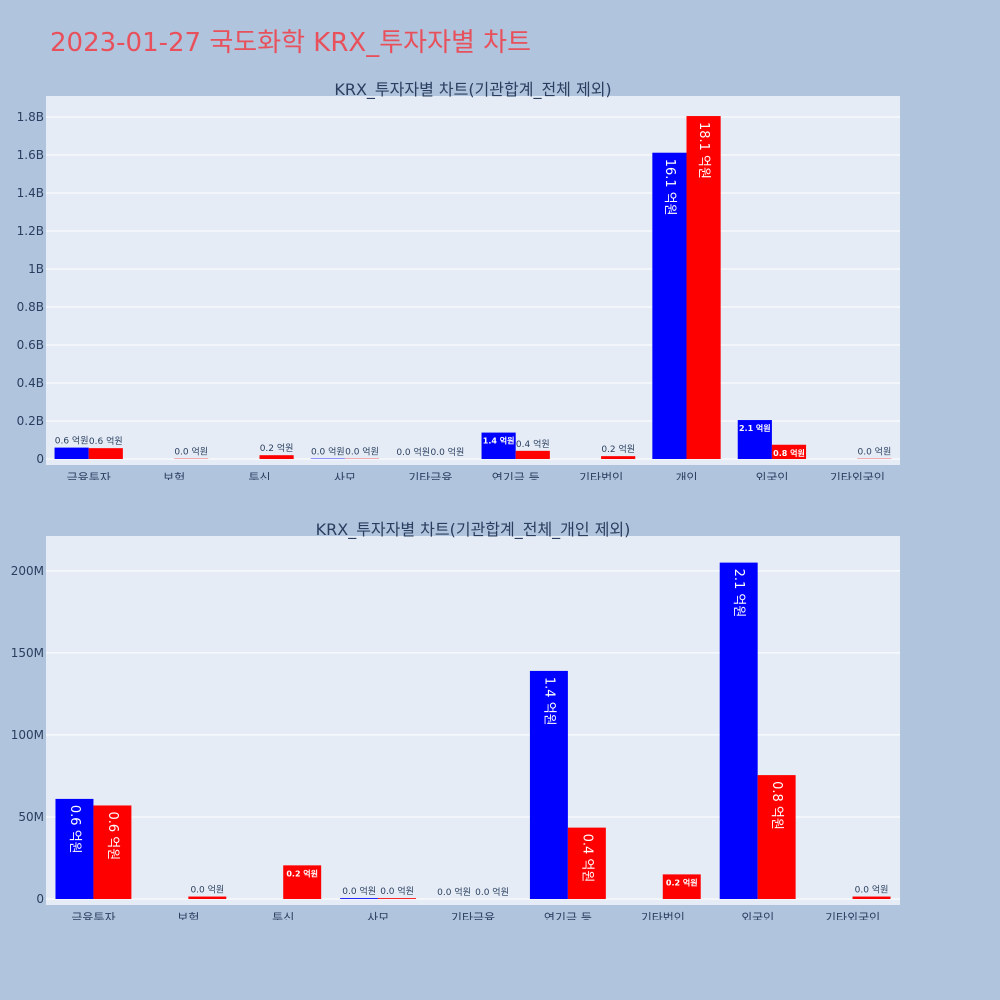 Image resolution: width=1000 pixels, height=1000 pixels. I want to click on x-tick-label: 개인, so click(686, 475).